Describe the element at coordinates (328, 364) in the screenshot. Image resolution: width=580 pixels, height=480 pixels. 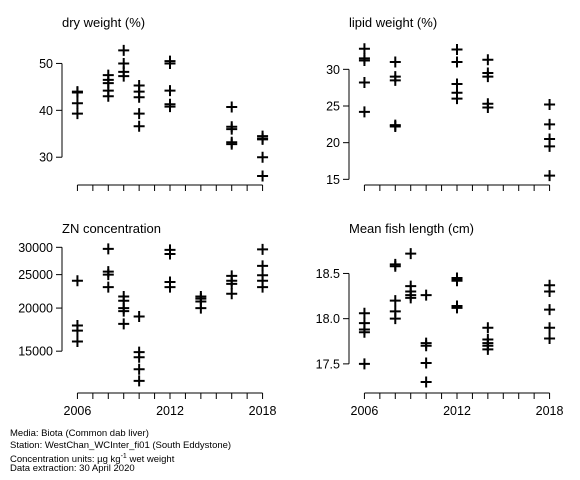
I see `y-tick-label: 17.5` at that location.